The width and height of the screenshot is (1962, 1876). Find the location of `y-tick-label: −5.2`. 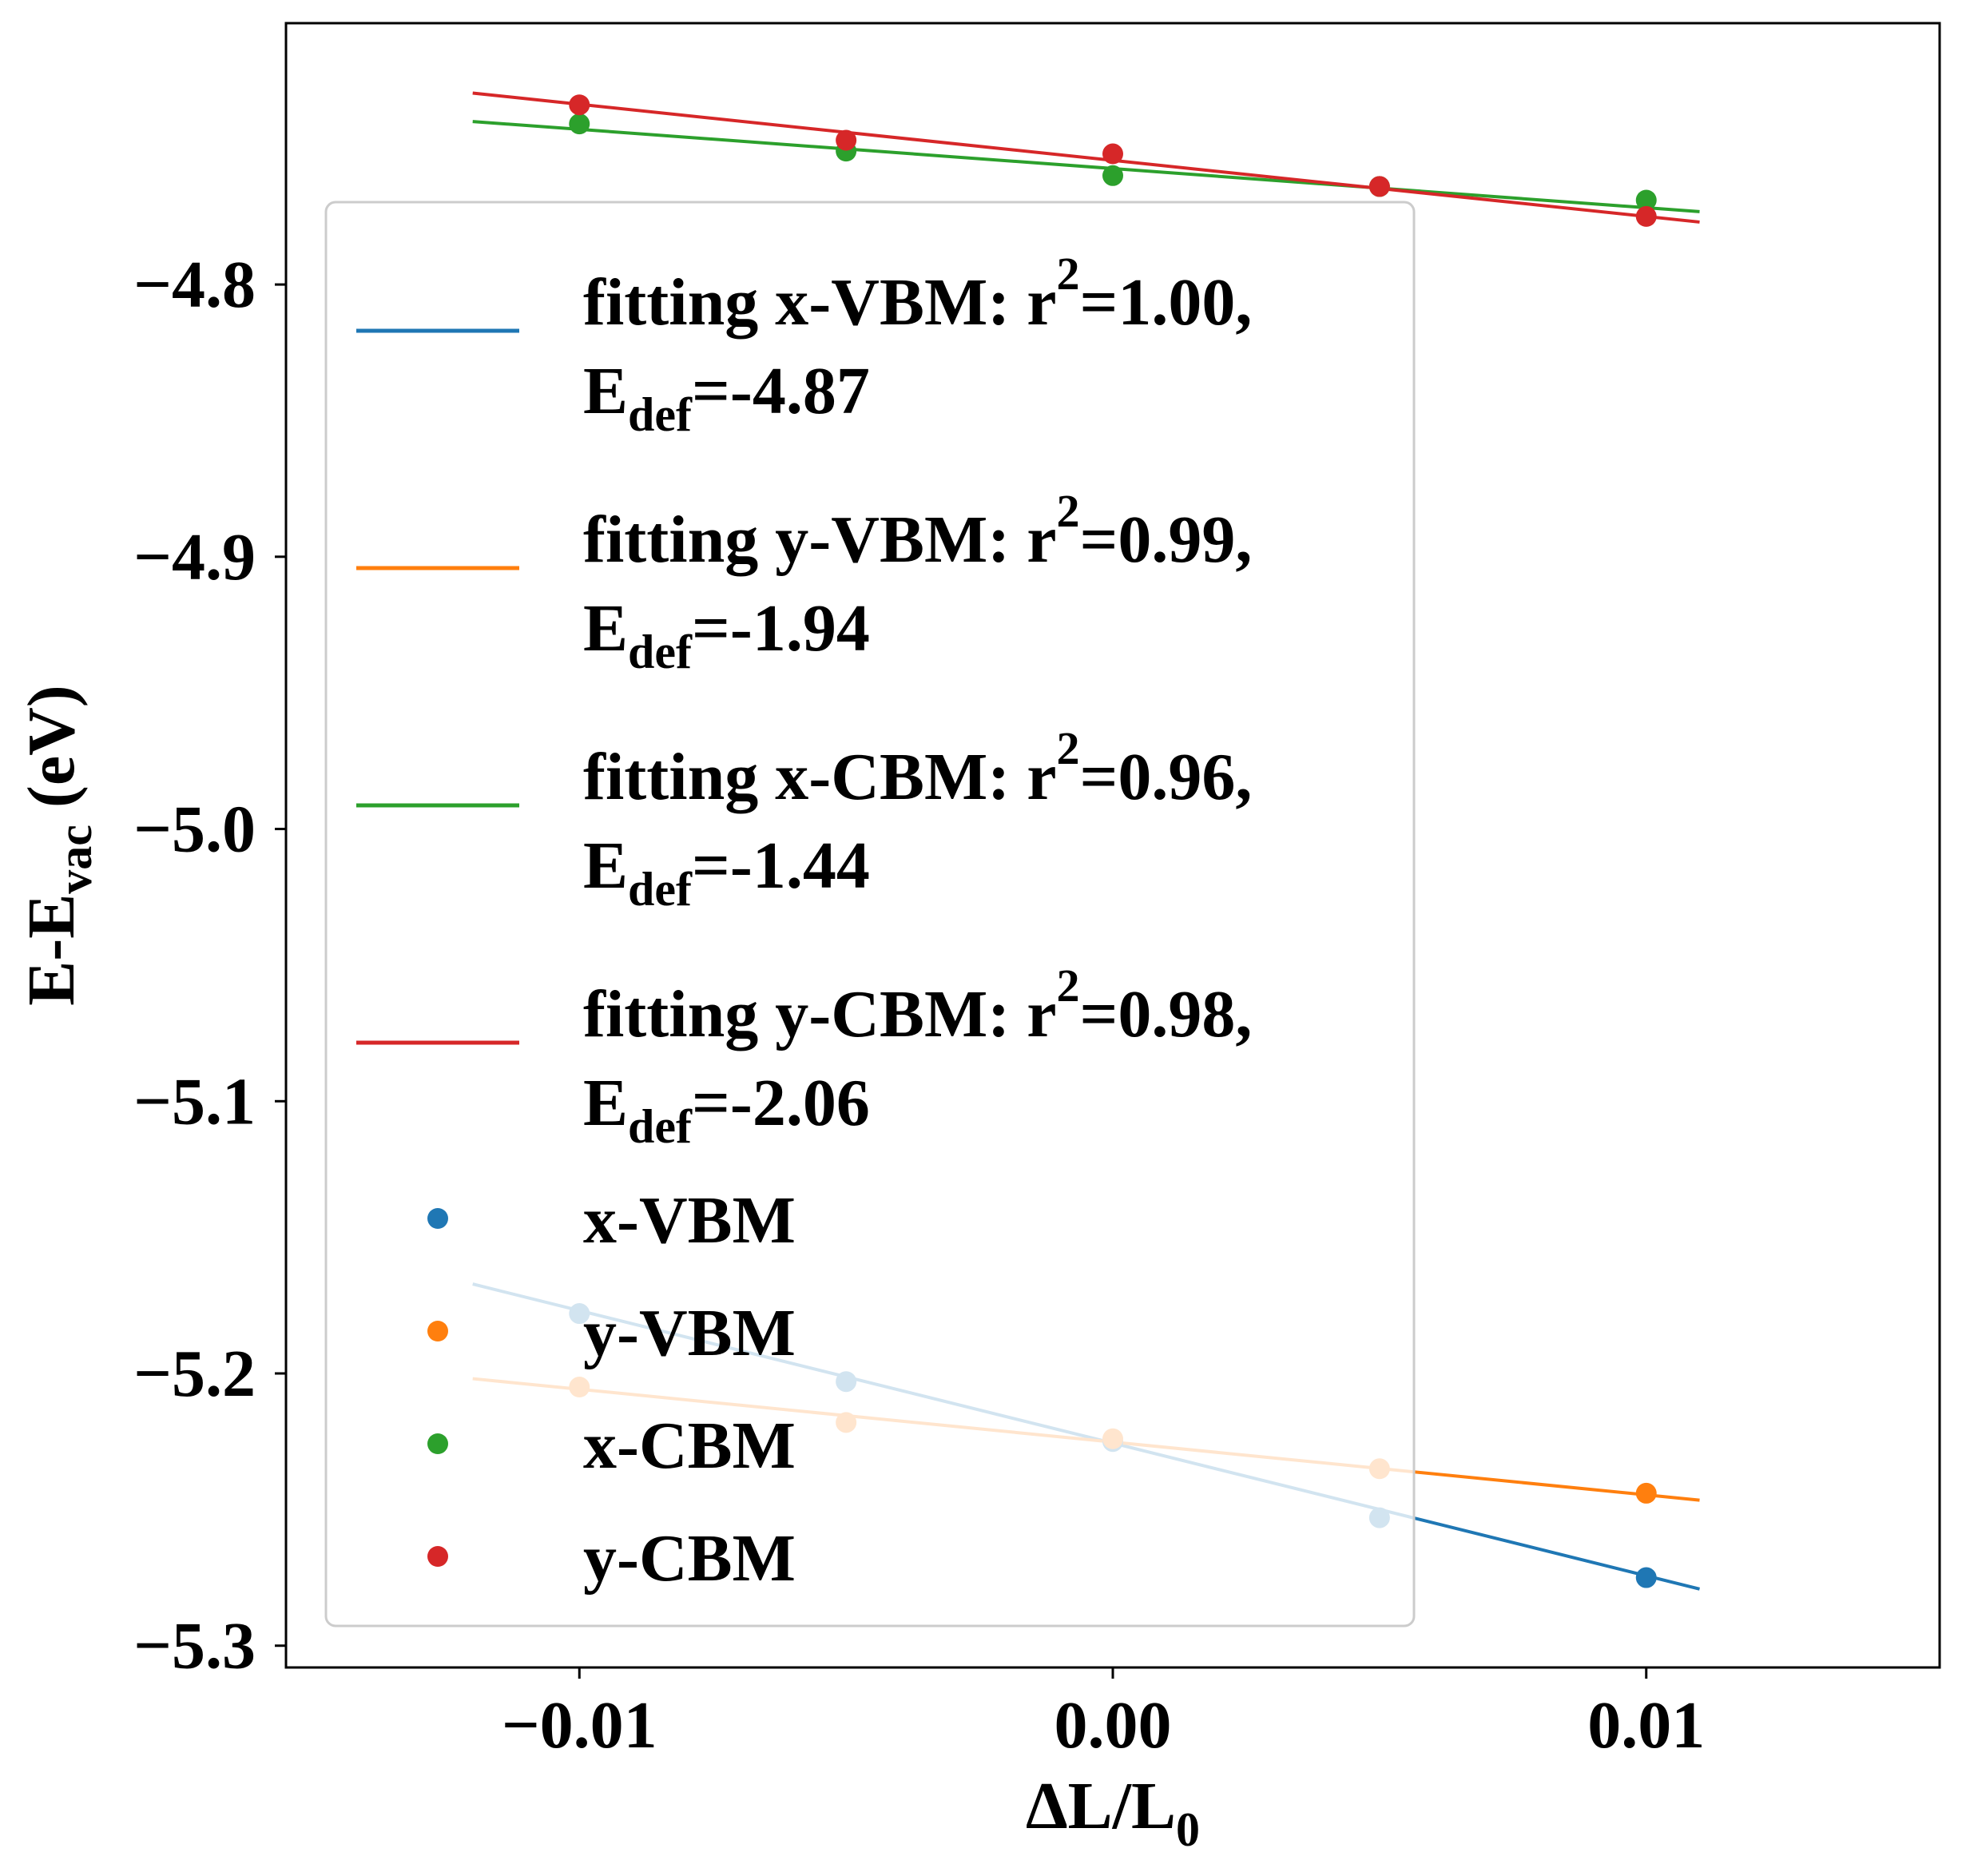

y-tick-label: −5.2 is located at coordinates (194, 1374).